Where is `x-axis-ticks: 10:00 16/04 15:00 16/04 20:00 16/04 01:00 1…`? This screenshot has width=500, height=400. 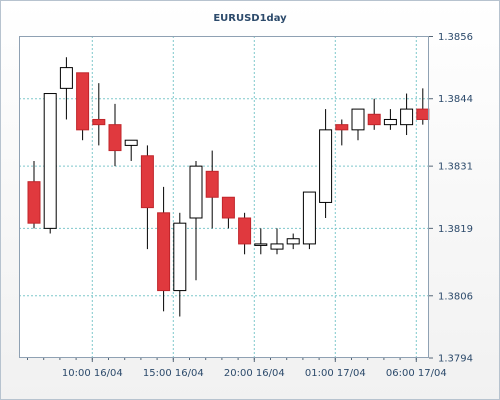
x-axis-ticks: 10:00 16/04 15:00 16/04 20:00 16/04 01:00 1… is located at coordinates (237, 368).